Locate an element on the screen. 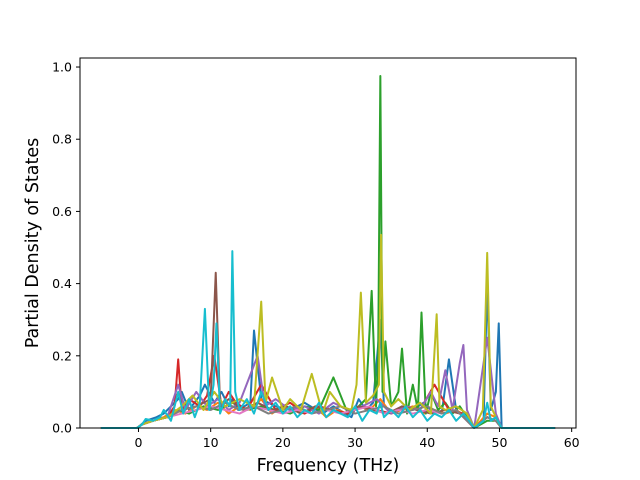  x-axis: 0 10 20 30 40 50 60 is located at coordinates (357, 439).